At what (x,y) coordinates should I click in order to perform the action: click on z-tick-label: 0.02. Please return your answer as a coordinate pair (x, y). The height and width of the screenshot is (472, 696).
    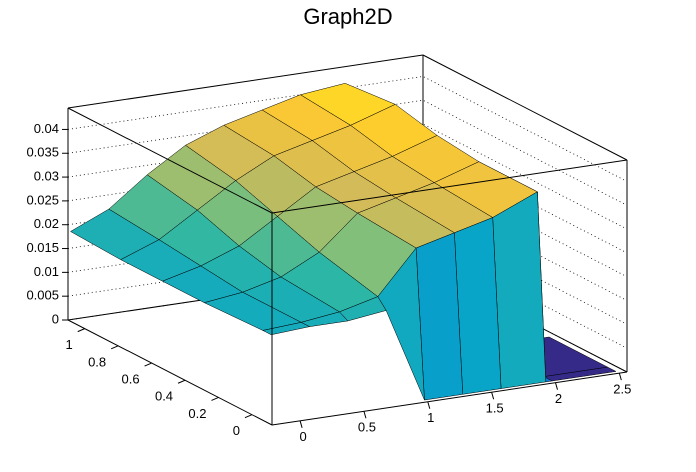
    Looking at the image, I should click on (46, 223).